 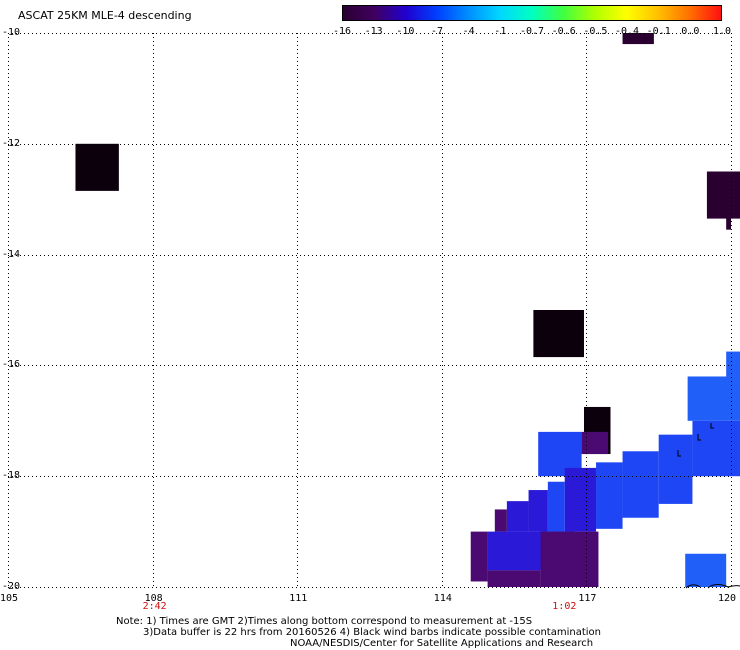 I want to click on colorbar-tick-label: -7, so click(x=437, y=31).